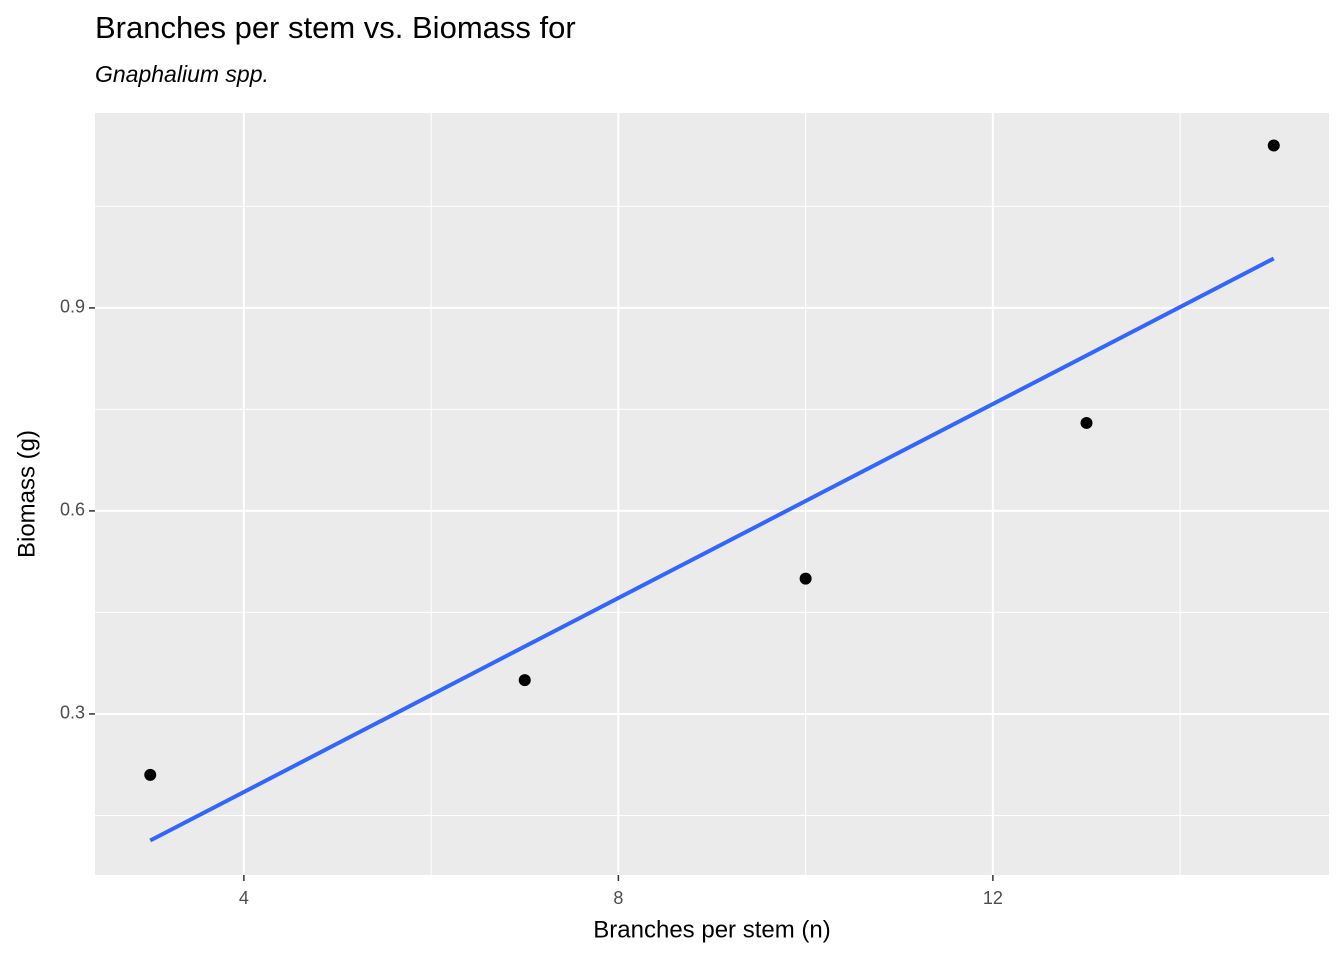 Image resolution: width=1344 pixels, height=960 pixels. Describe the element at coordinates (72, 713) in the screenshot. I see `y-tick-label: 0.3` at that location.